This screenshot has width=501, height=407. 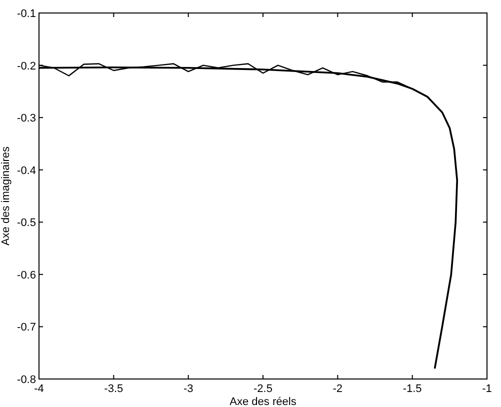 What do you see at coordinates (26, 66) in the screenshot?
I see `y-tick-label: -0.2` at bounding box center [26, 66].